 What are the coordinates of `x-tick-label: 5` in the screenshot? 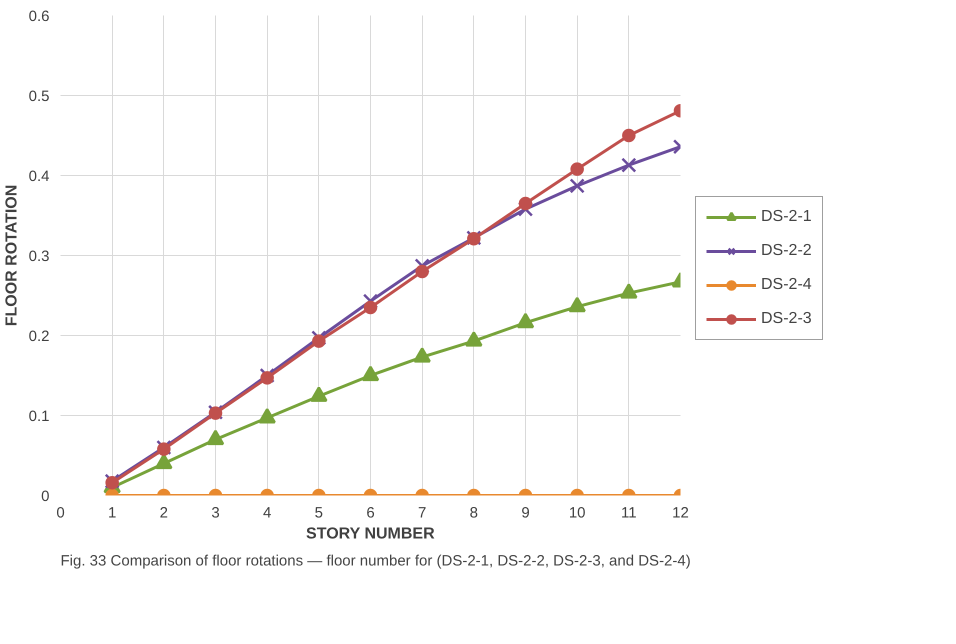 It's located at (319, 513).